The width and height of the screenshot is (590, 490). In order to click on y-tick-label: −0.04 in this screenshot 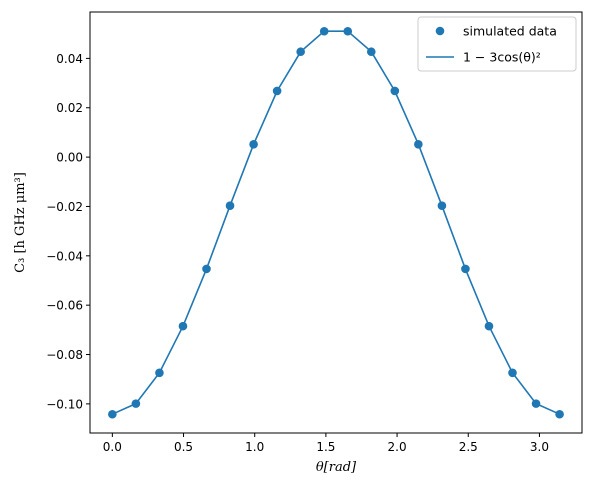, I will do `click(64, 256)`.